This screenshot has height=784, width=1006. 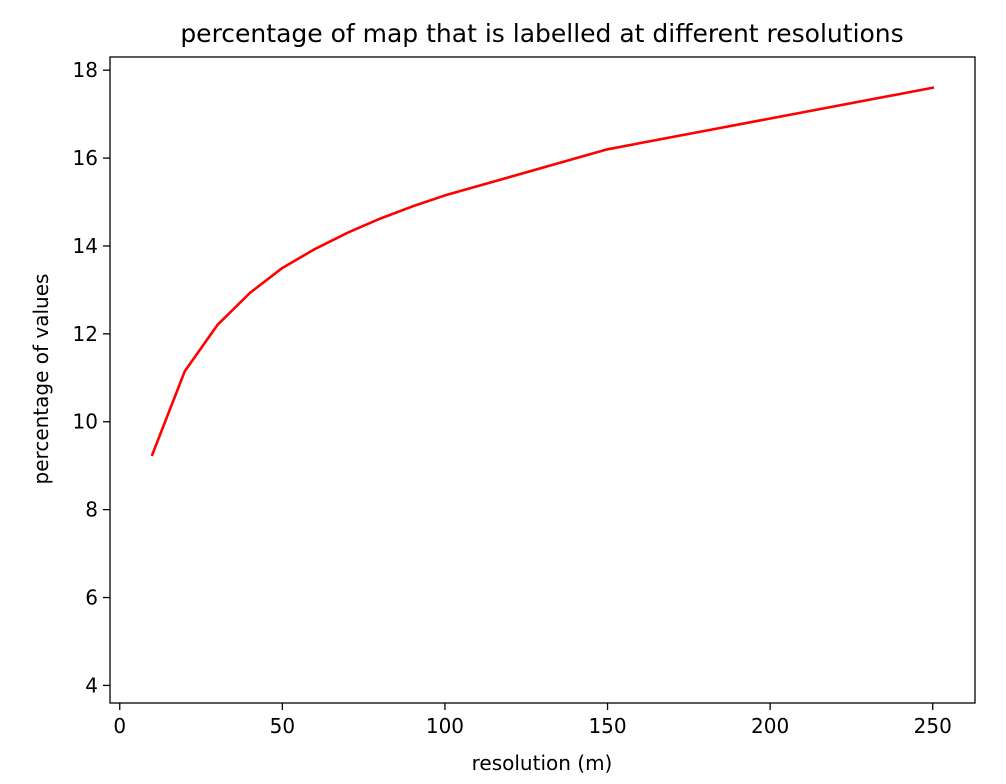 What do you see at coordinates (445, 726) in the screenshot?
I see `x-tick-label: 100` at bounding box center [445, 726].